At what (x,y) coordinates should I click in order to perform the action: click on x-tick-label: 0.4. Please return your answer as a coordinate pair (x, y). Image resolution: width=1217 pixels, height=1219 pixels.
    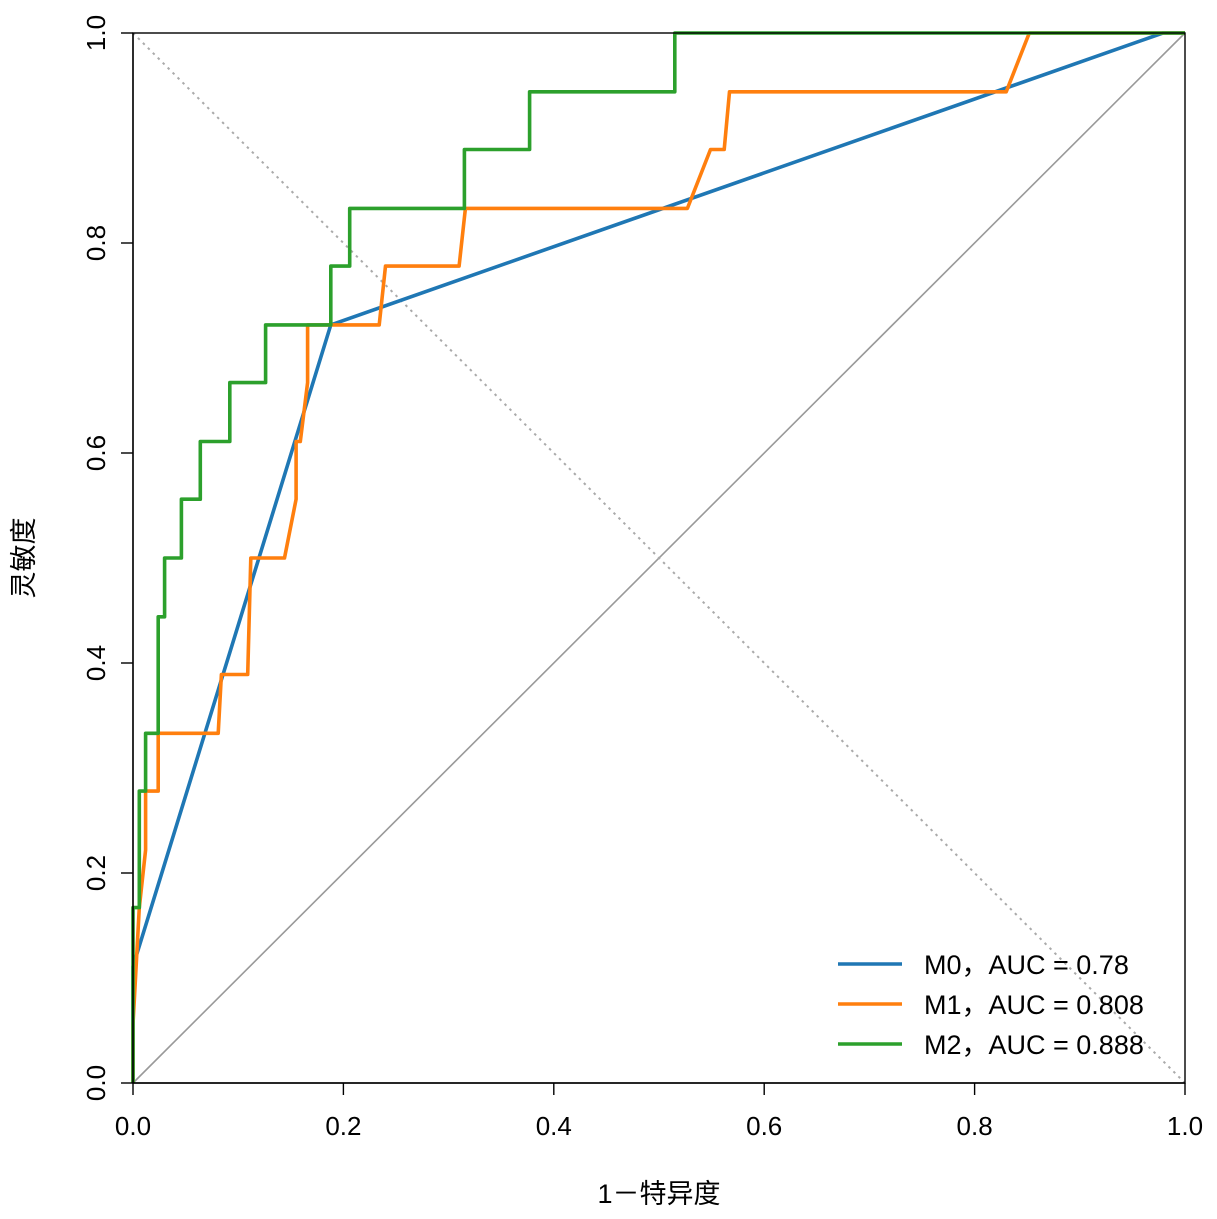
    Looking at the image, I should click on (554, 1126).